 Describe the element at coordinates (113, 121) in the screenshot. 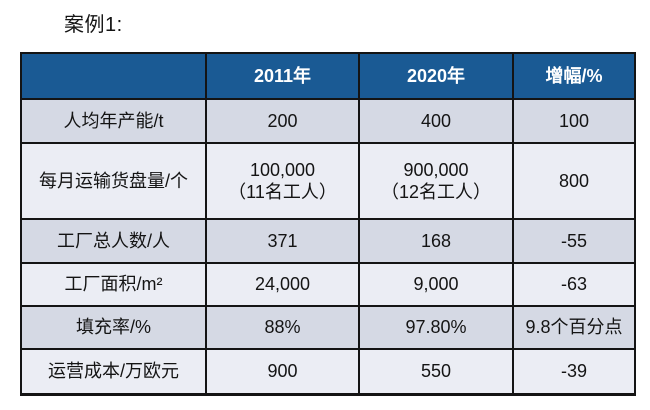

I see `row-label: 人均年产能/t` at that location.